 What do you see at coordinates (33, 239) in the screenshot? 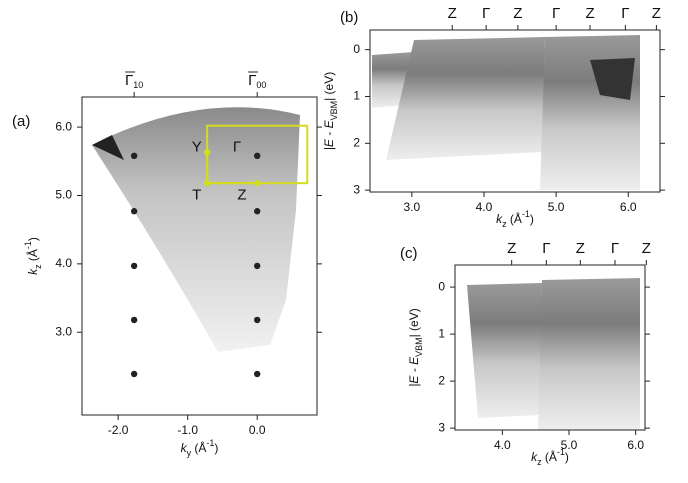
I see `y-axis-label-part: )` at bounding box center [33, 239].